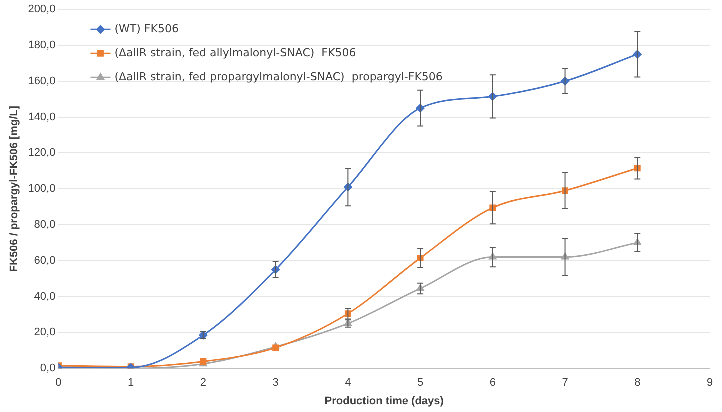 The height and width of the screenshot is (412, 722). Describe the element at coordinates (42, 10) in the screenshot. I see `y-tick-label: 200,0` at that location.